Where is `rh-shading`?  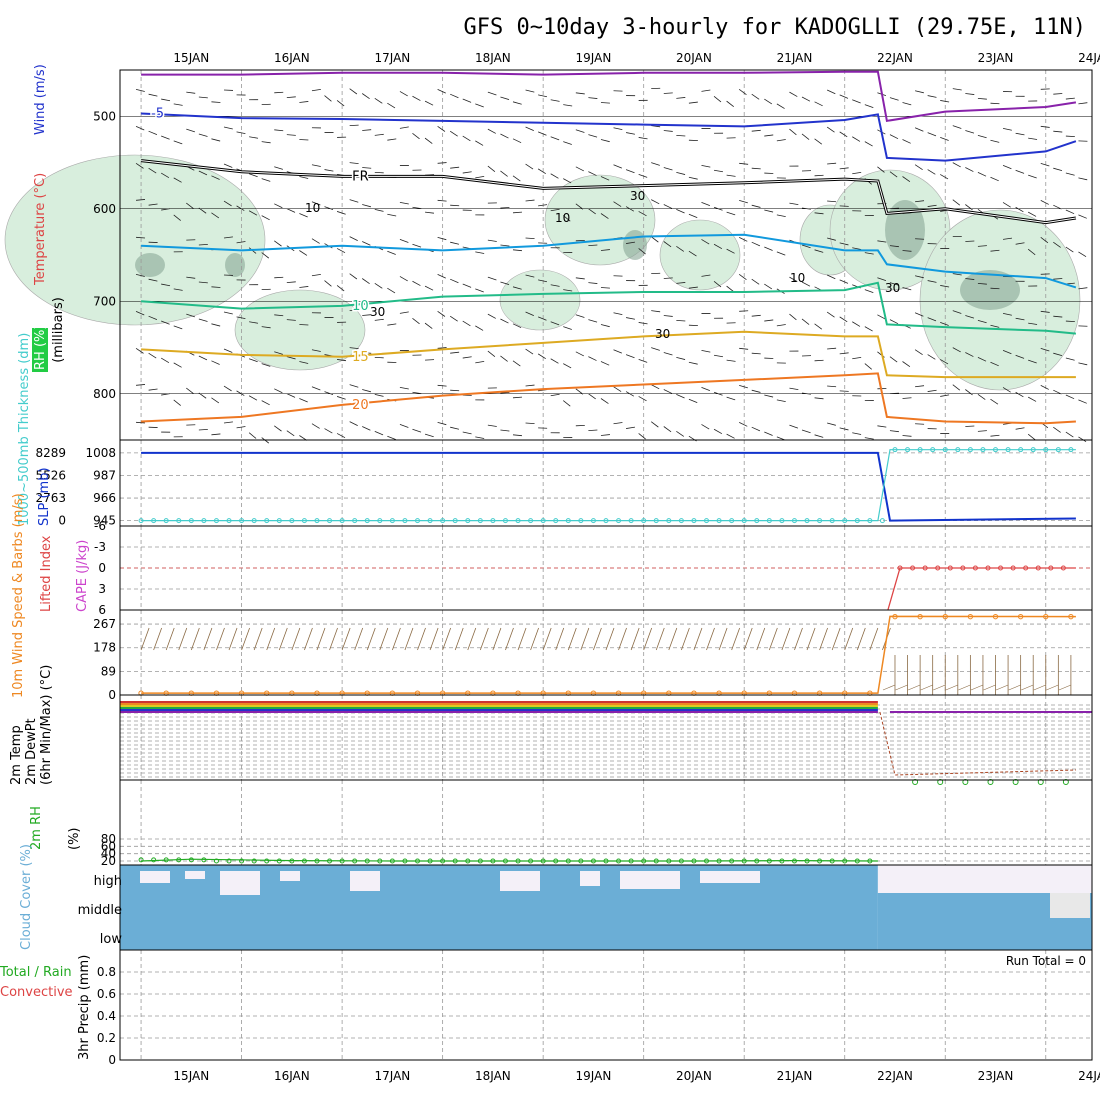
rh-shading is located at coordinates (540, 300).